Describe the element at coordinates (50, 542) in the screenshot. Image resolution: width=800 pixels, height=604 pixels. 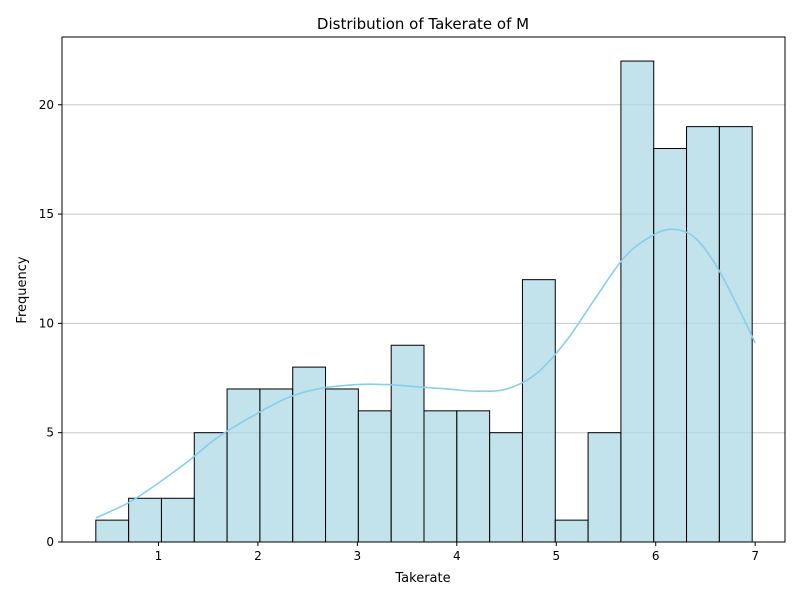
I see `y-tick-label: 0` at that location.